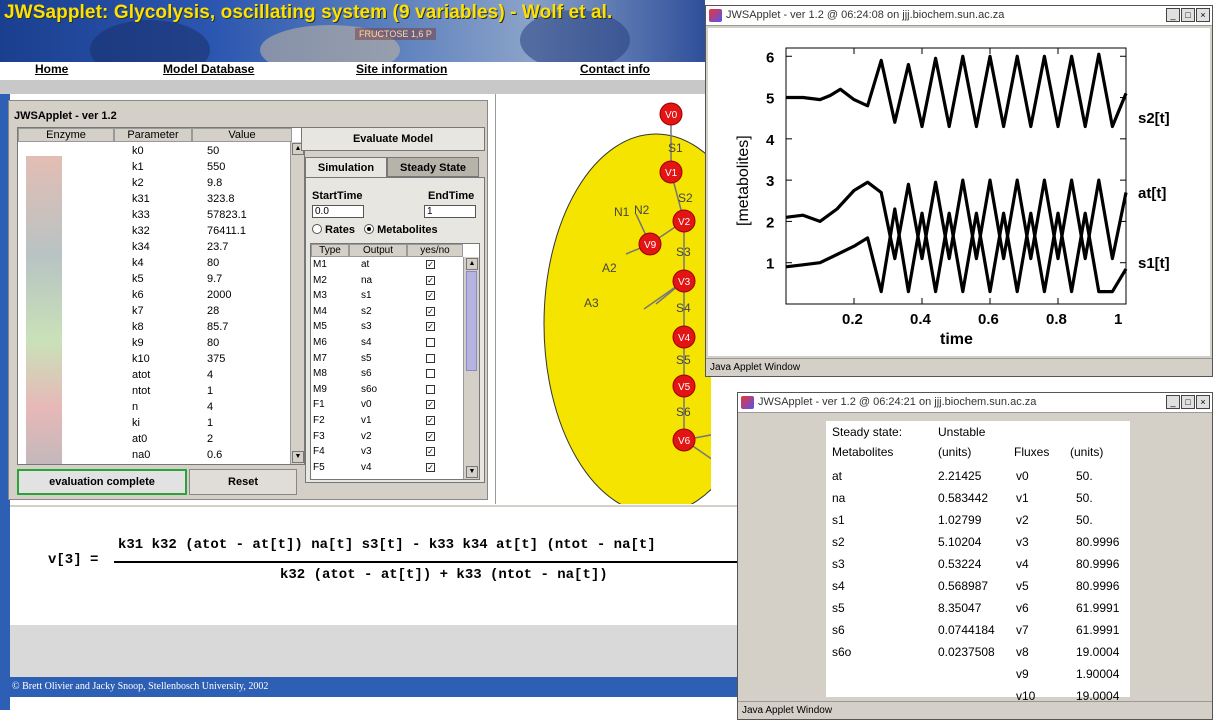 This screenshot has width=1213, height=720. Describe the element at coordinates (433, 167) in the screenshot. I see `tab-steady-state: Steady State` at that location.